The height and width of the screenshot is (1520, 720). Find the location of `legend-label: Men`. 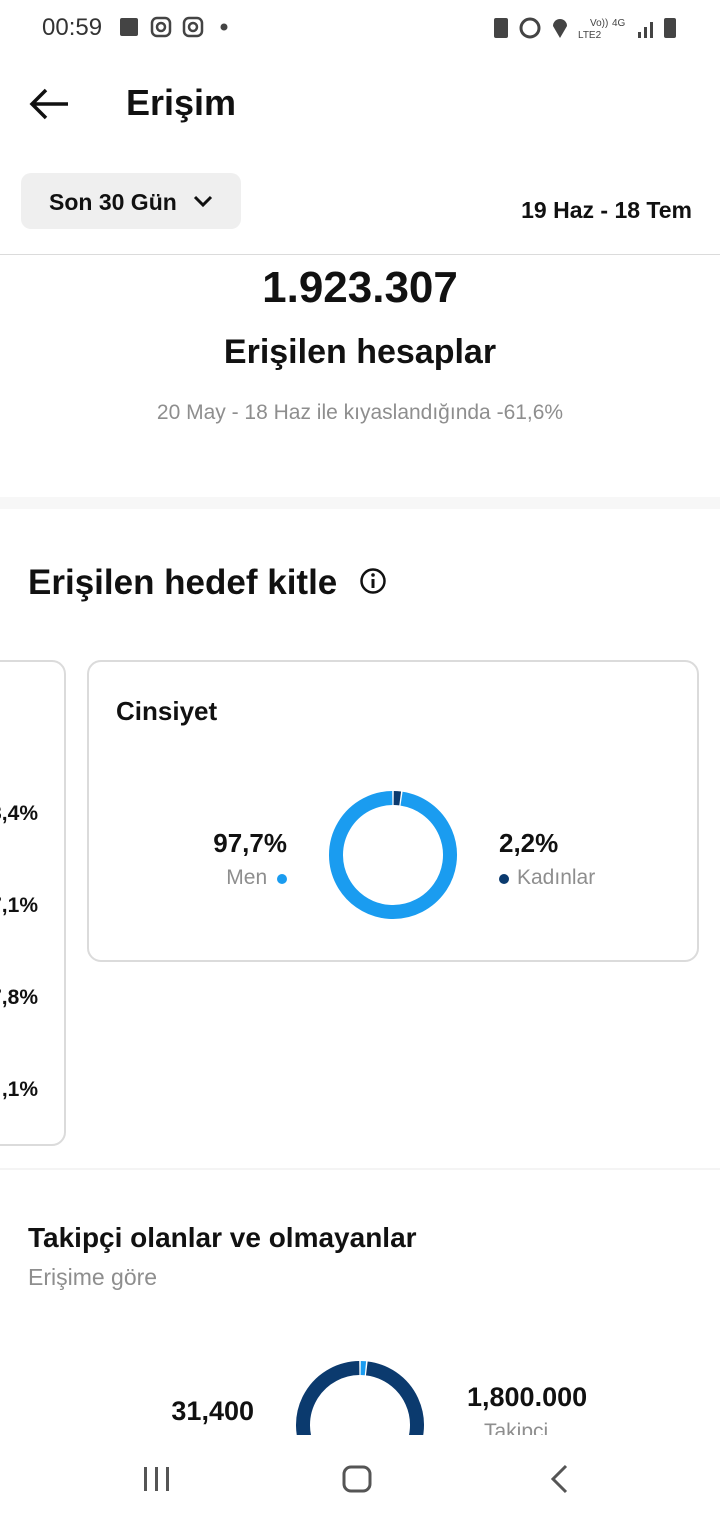

legend-label: Men is located at coordinates (247, 877).